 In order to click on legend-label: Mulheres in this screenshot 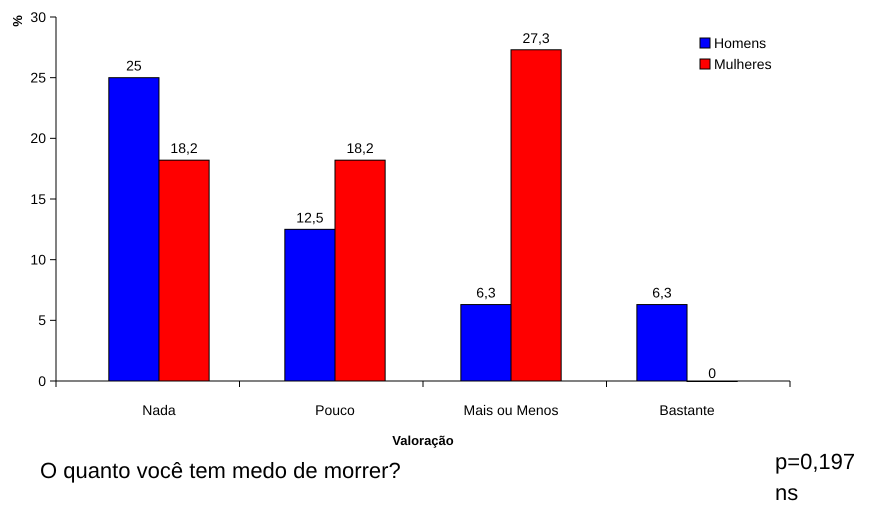, I will do `click(743, 64)`.